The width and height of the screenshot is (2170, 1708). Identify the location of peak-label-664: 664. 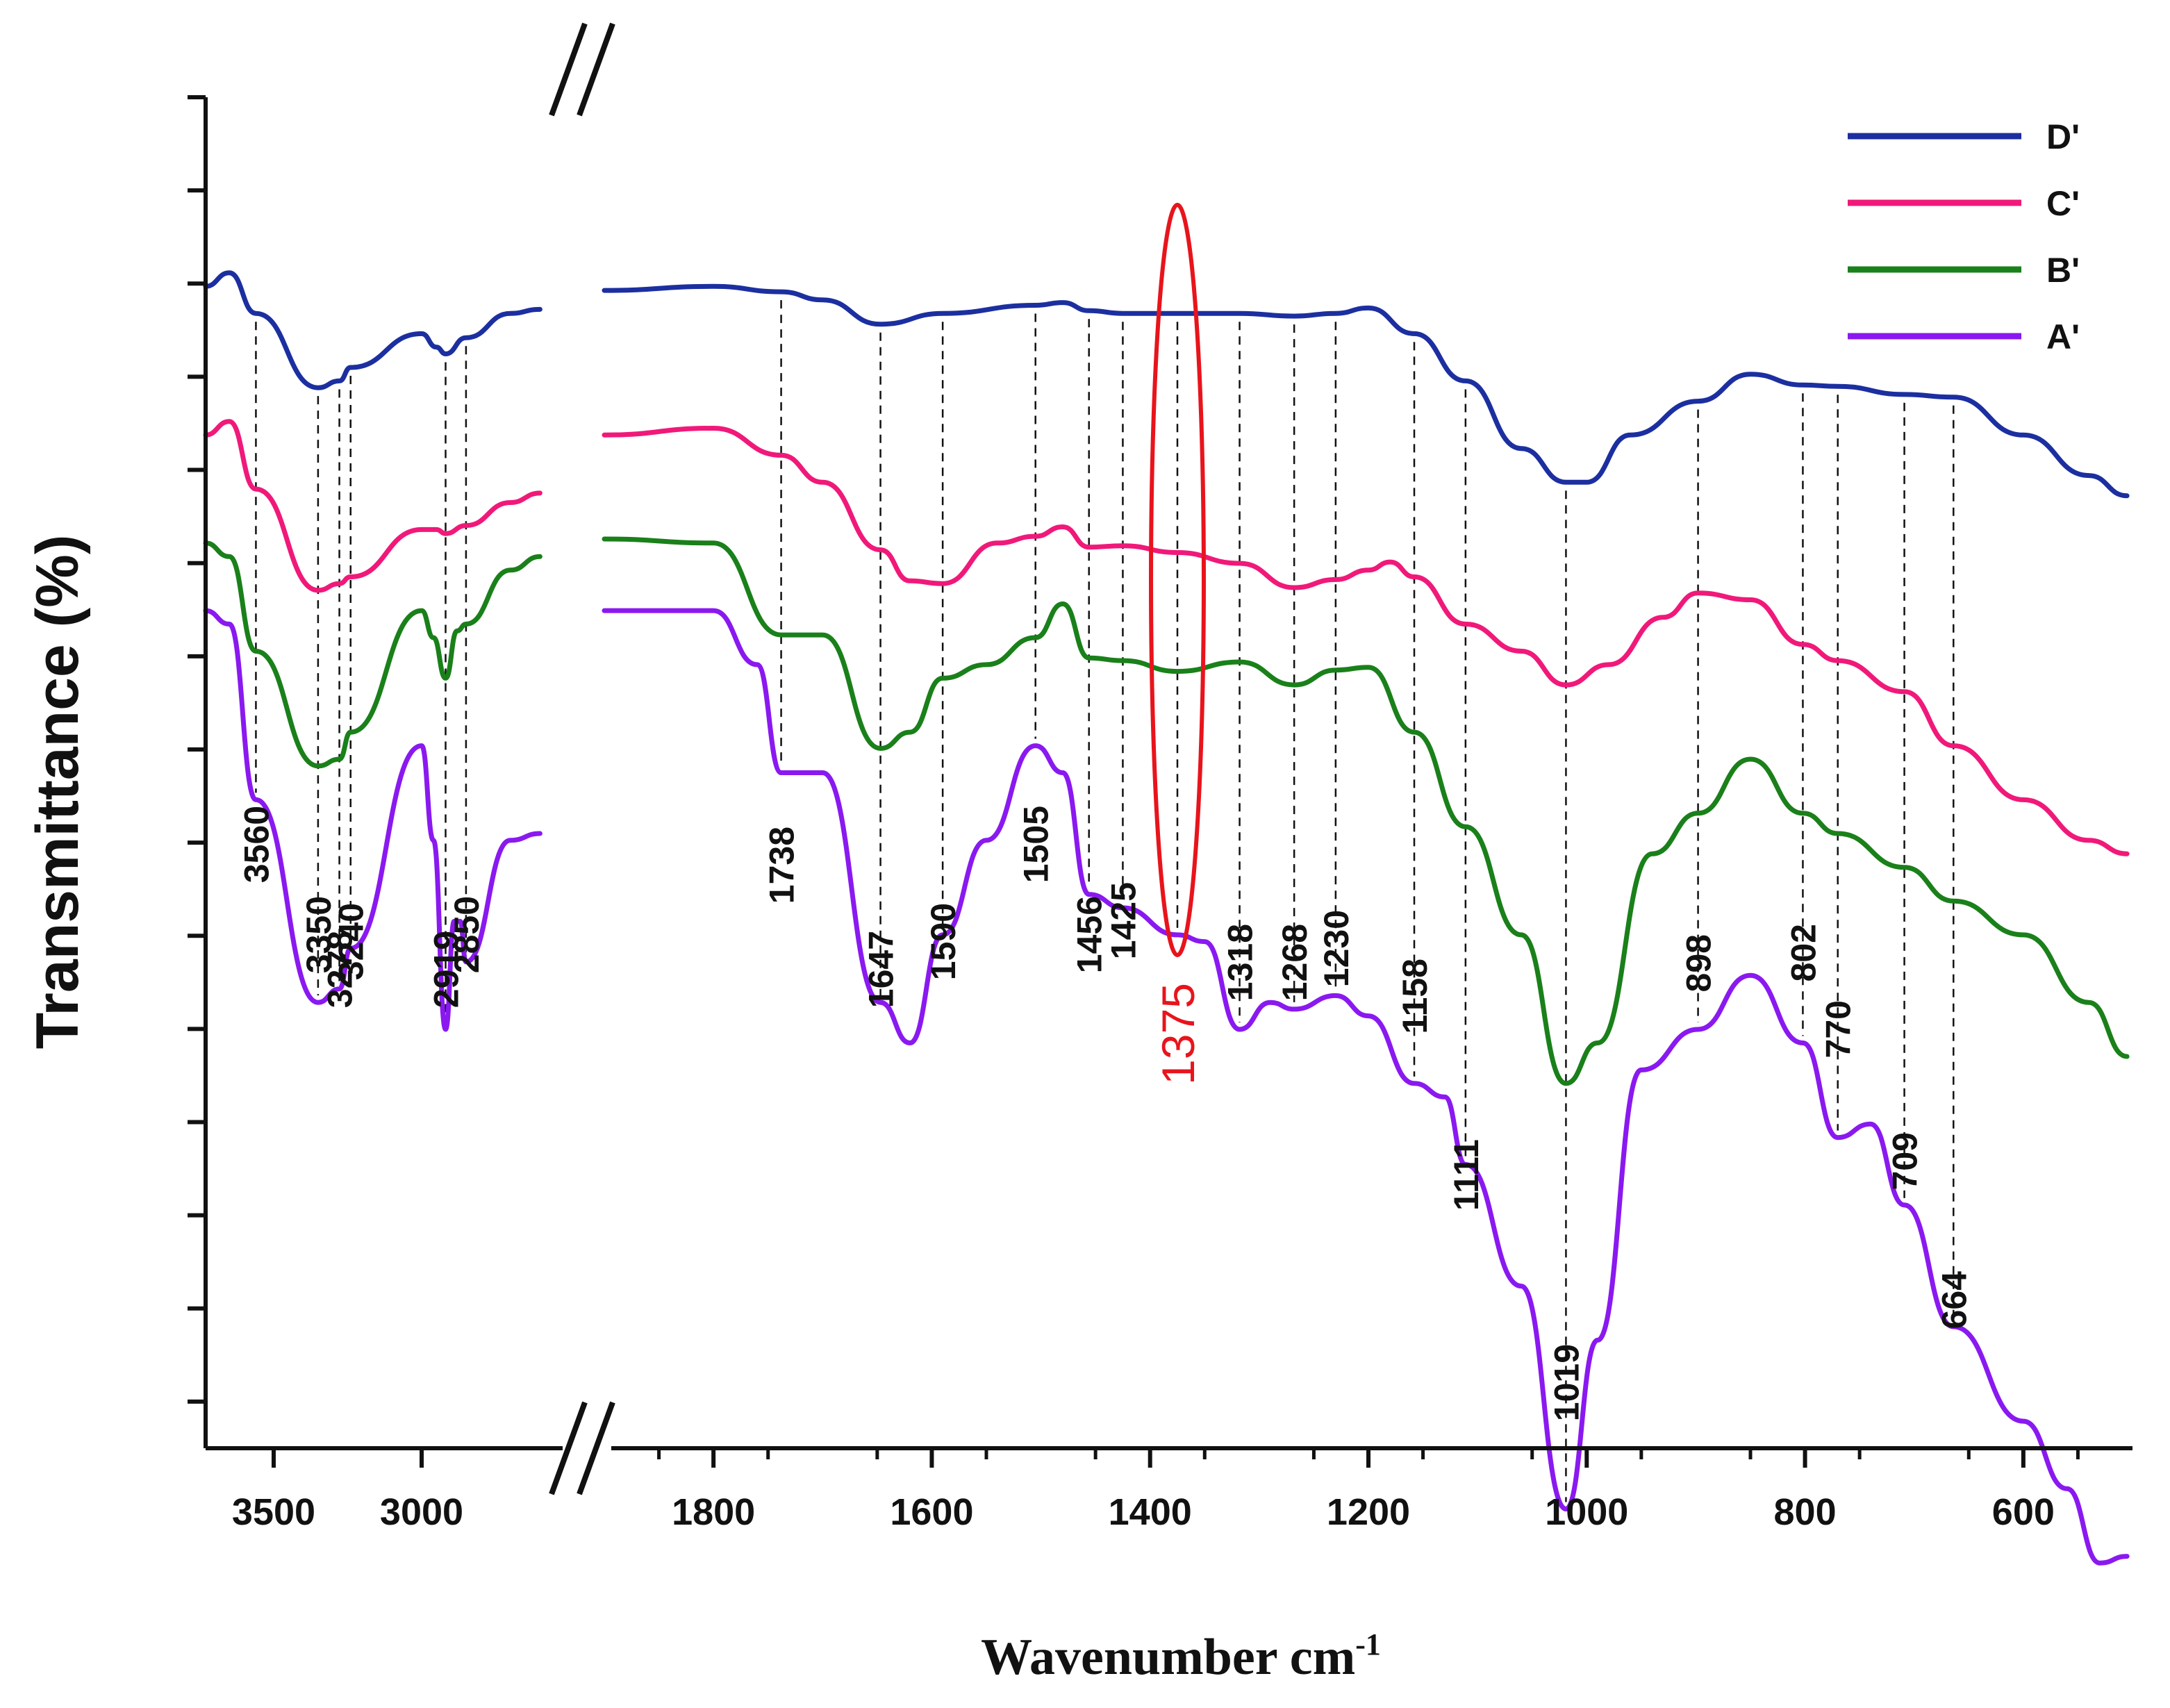
(1954, 1300).